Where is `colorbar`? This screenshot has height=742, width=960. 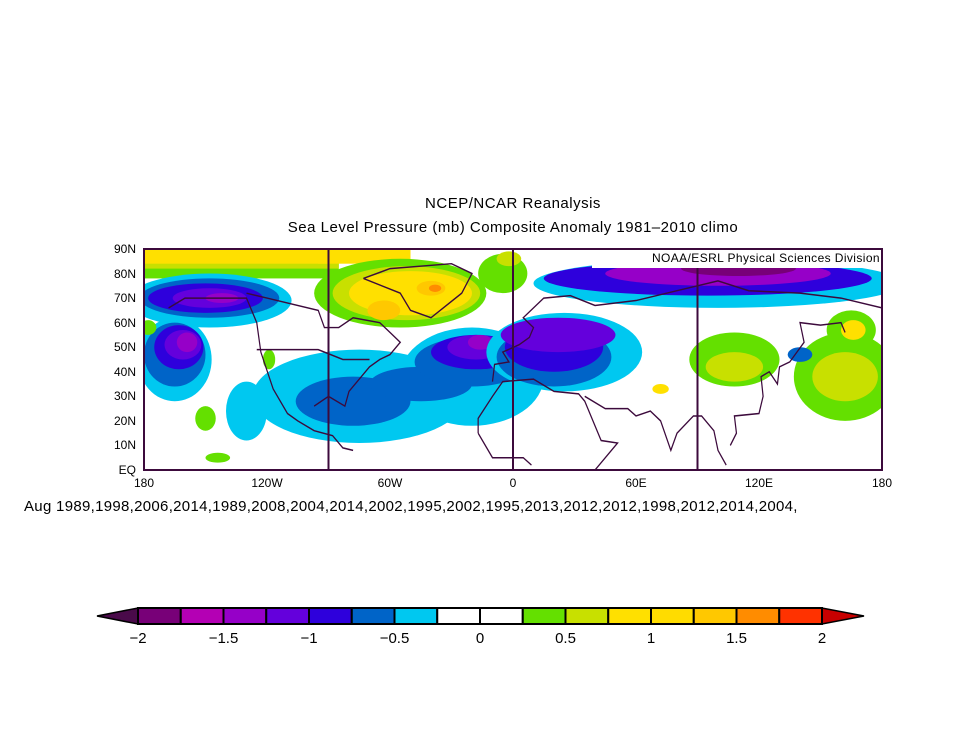 colorbar is located at coordinates (480, 616).